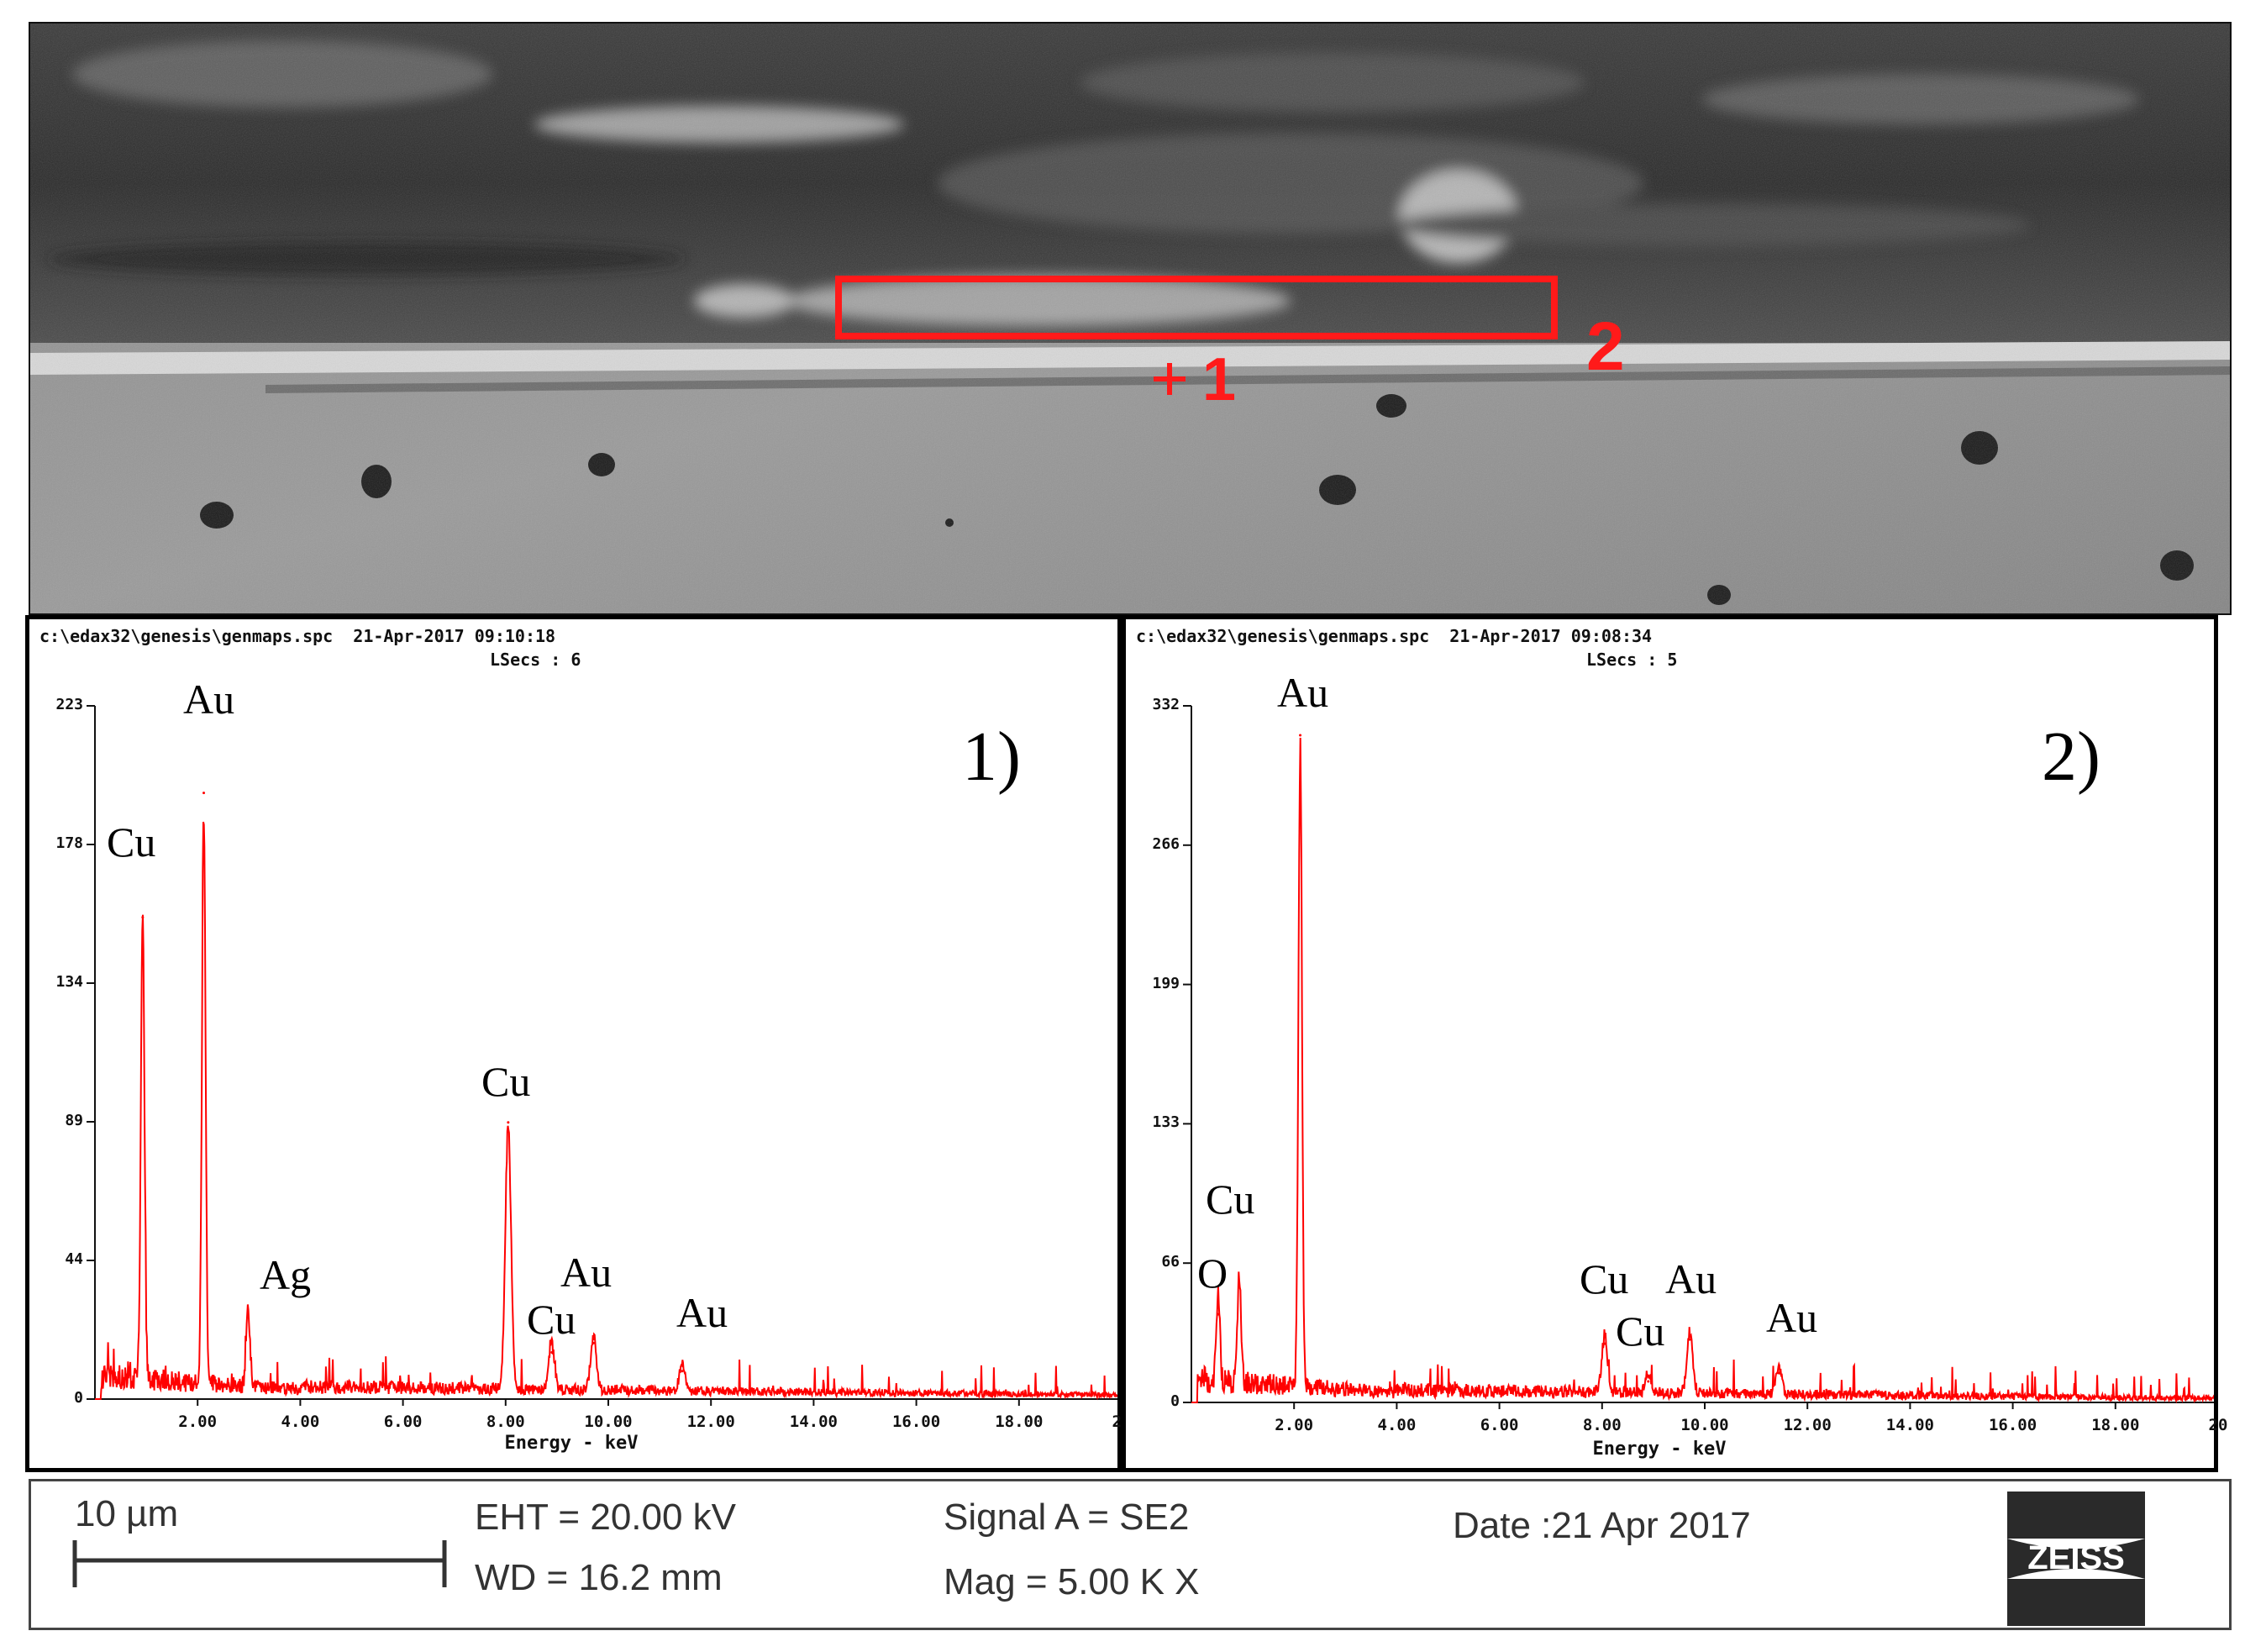 The image size is (2245, 1652). Describe the element at coordinates (1196, 308) in the screenshot. I see `spectrum-region-rectangle` at that location.